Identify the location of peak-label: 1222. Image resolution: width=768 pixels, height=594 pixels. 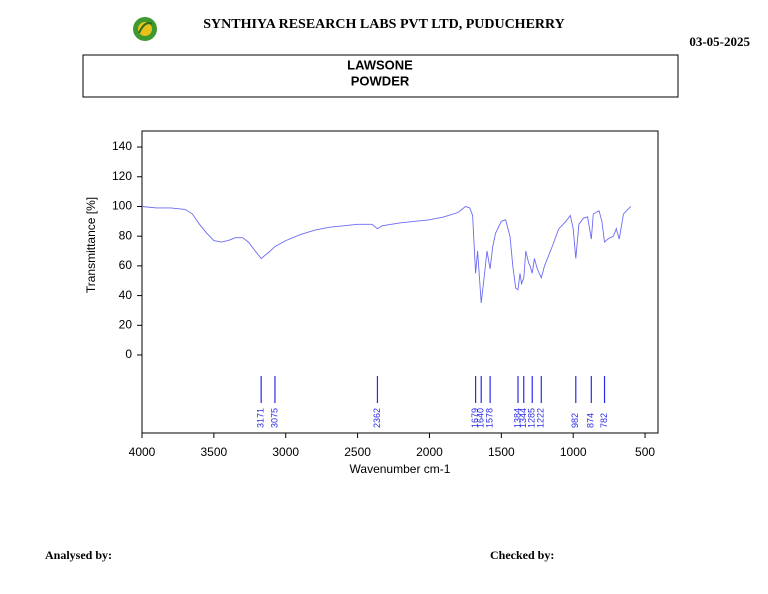
(541, 418).